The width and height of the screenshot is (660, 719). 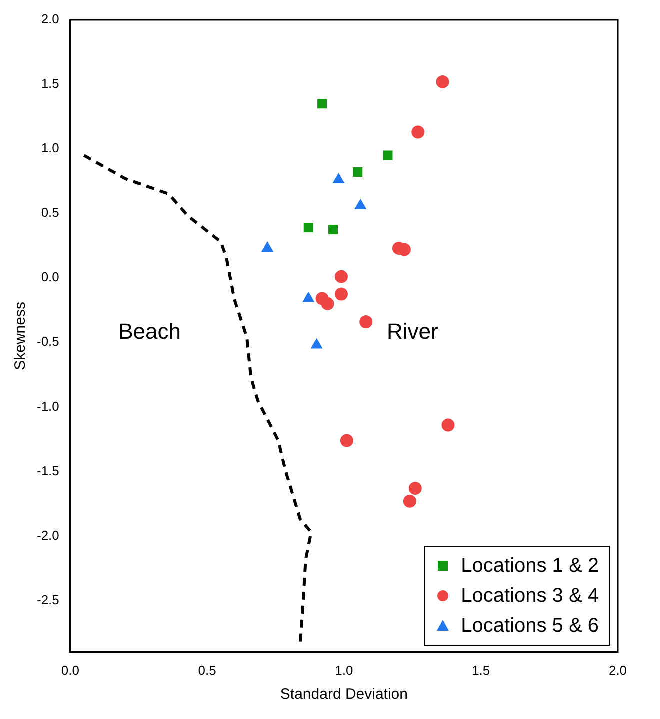 What do you see at coordinates (50, 277) in the screenshot?
I see `y-tick-label: 0.0` at bounding box center [50, 277].